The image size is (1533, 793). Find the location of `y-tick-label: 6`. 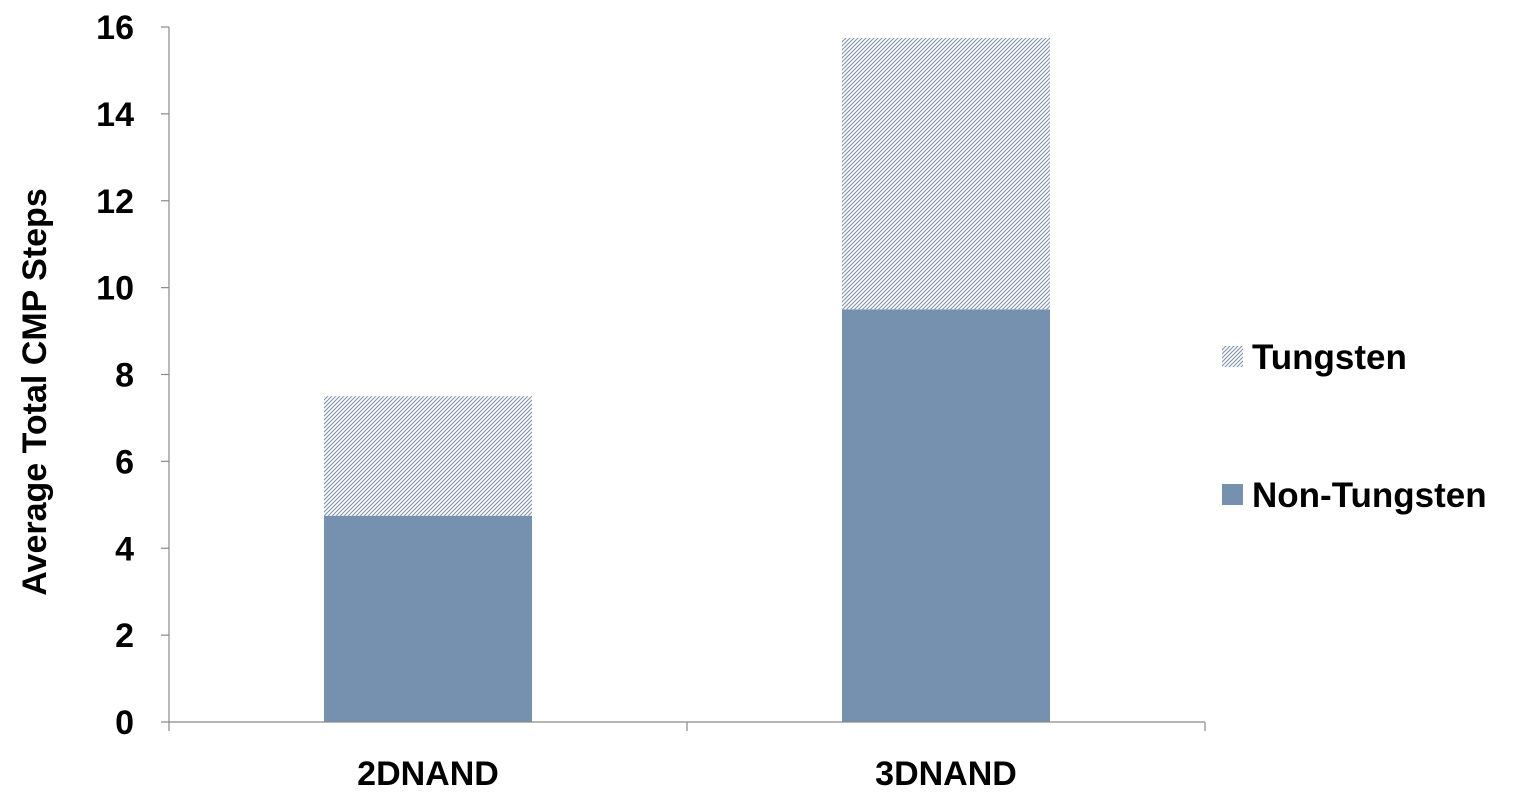

y-tick-label: 6 is located at coordinates (124, 462).